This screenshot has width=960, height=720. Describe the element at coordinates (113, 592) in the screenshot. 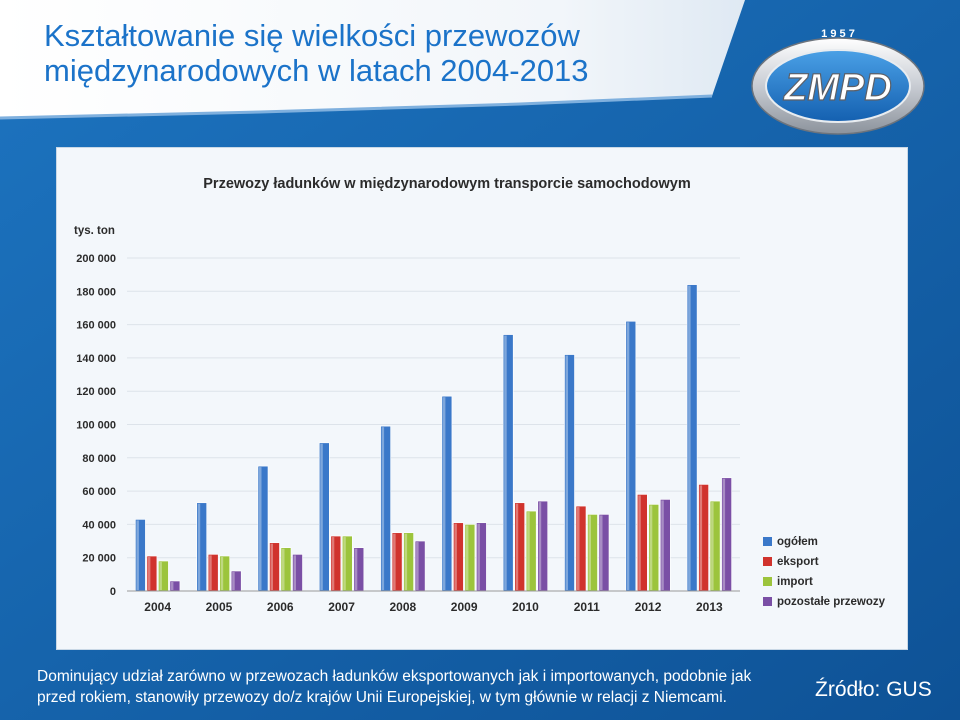

I see `y-tick-label: 0` at that location.